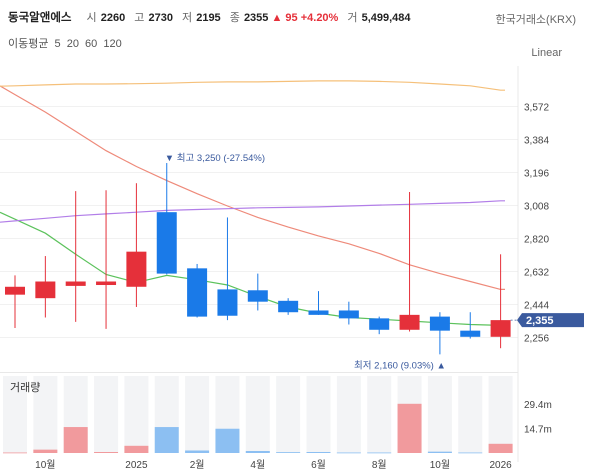  I want to click on ma-legend-label: 이동평균, so click(28, 44).